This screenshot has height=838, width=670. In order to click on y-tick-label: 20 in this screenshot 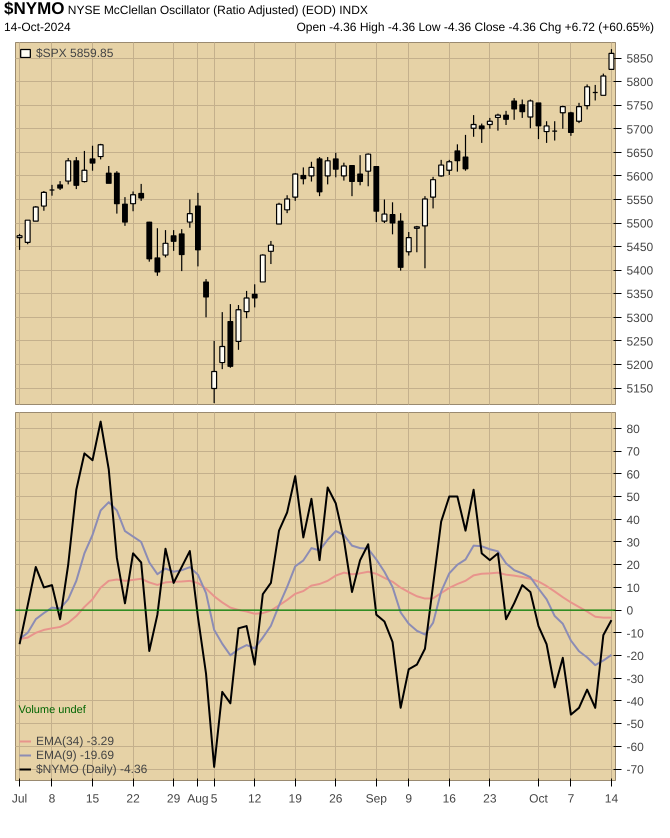, I will do `click(633, 565)`.